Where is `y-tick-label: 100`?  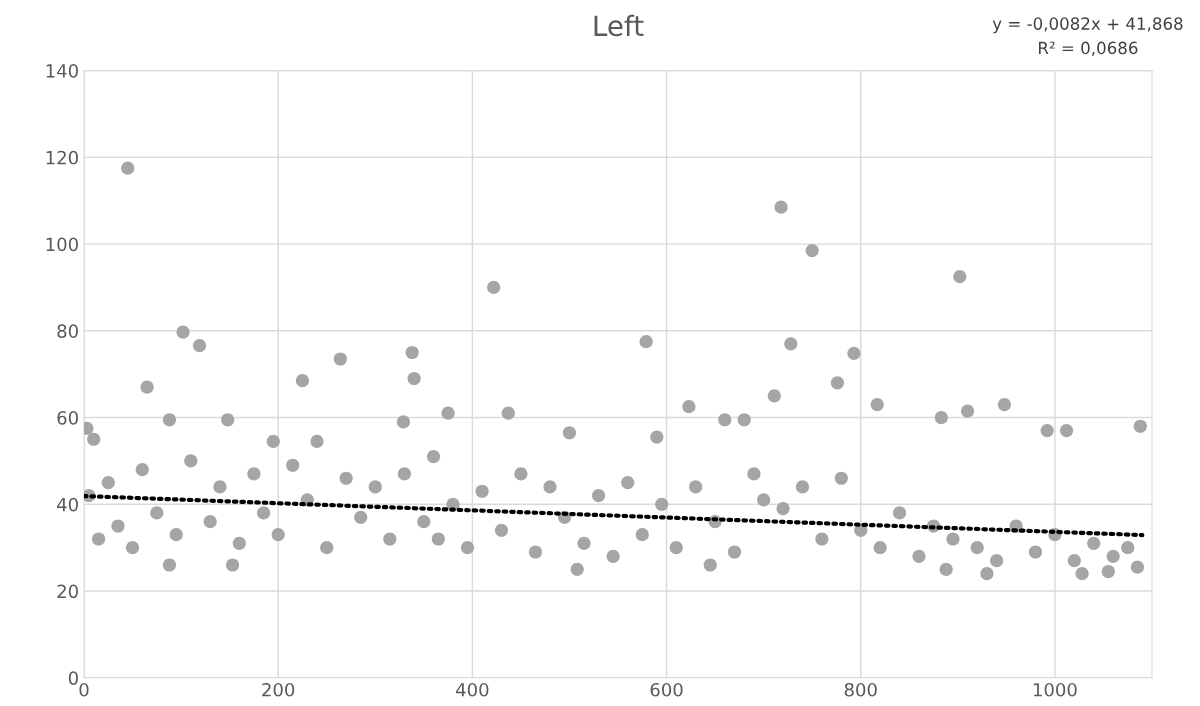 y-tick-label: 100 is located at coordinates (62, 244).